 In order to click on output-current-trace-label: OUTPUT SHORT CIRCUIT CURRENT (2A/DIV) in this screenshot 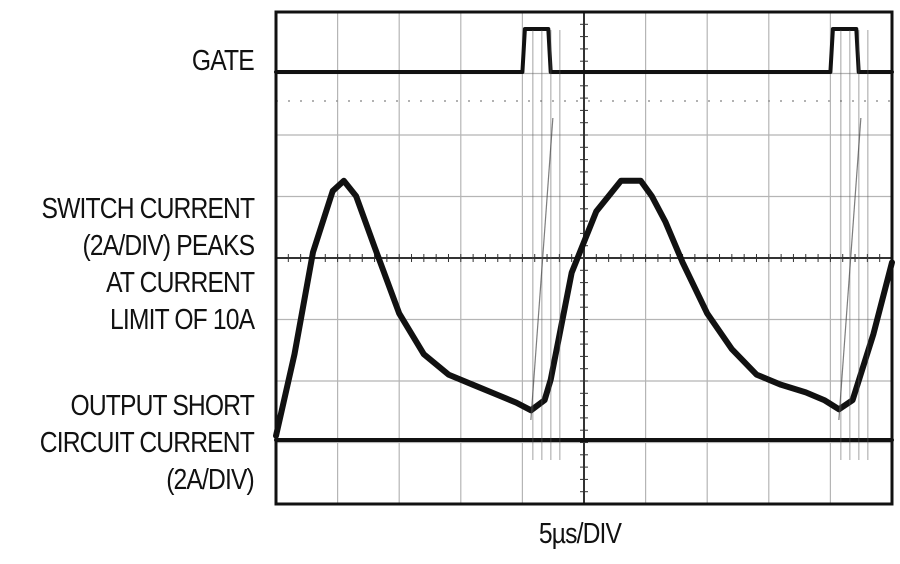, I will do `click(147, 443)`.